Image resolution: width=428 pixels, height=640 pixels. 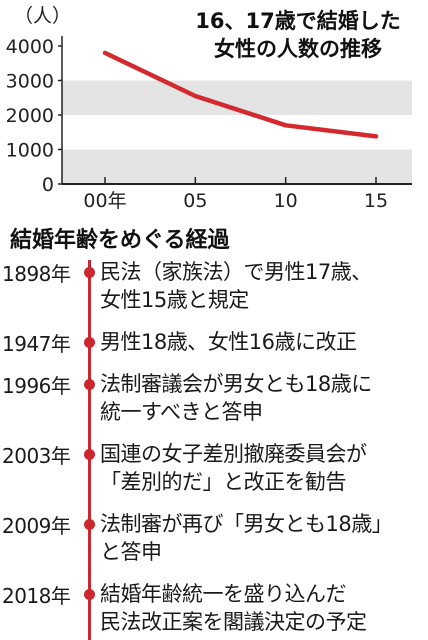 What do you see at coordinates (235, 194) in the screenshot?
I see `x-axis-ticks: 00年 05 10 15` at bounding box center [235, 194].